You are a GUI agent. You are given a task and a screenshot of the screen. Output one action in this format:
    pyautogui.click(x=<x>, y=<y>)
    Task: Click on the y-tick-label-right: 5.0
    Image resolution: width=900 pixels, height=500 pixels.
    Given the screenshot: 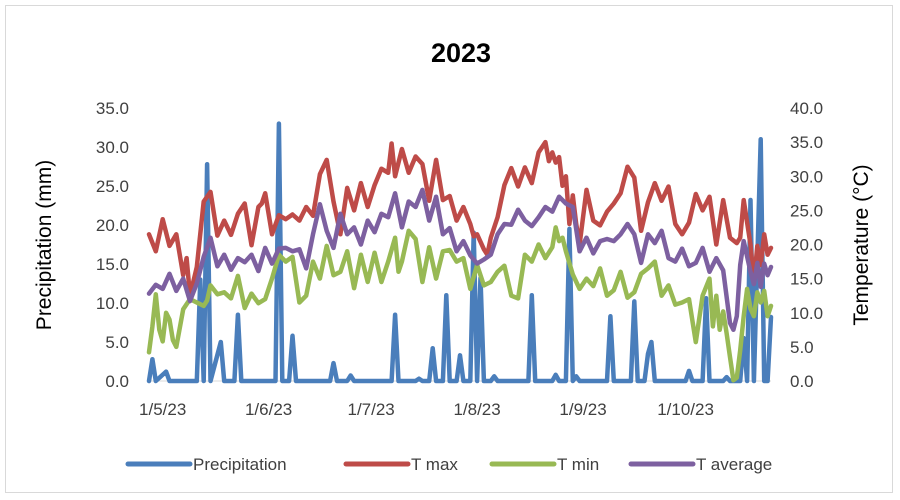 What is the action you would take?
    pyautogui.click(x=802, y=347)
    